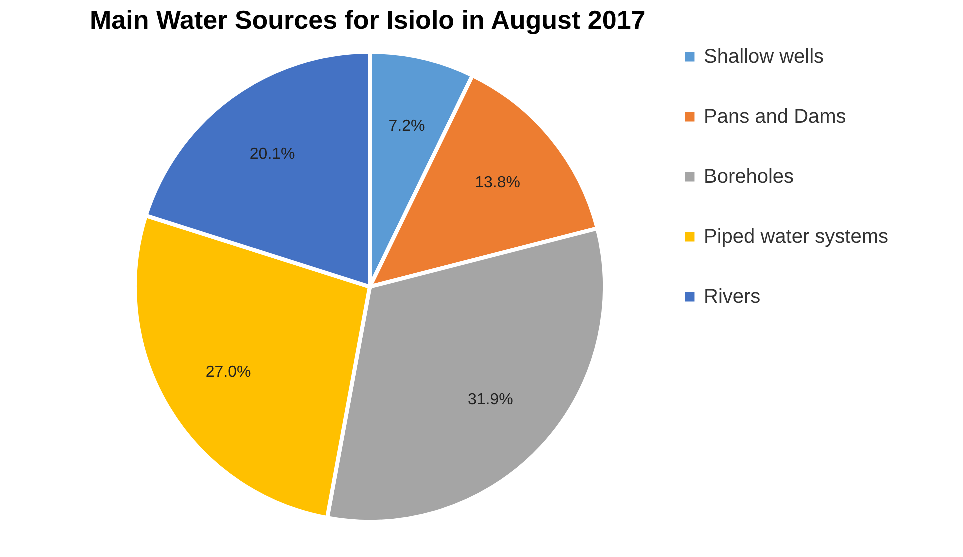 This screenshot has width=963, height=557. Describe the element at coordinates (775, 117) in the screenshot. I see `legend-label: Pans and Dams` at that location.